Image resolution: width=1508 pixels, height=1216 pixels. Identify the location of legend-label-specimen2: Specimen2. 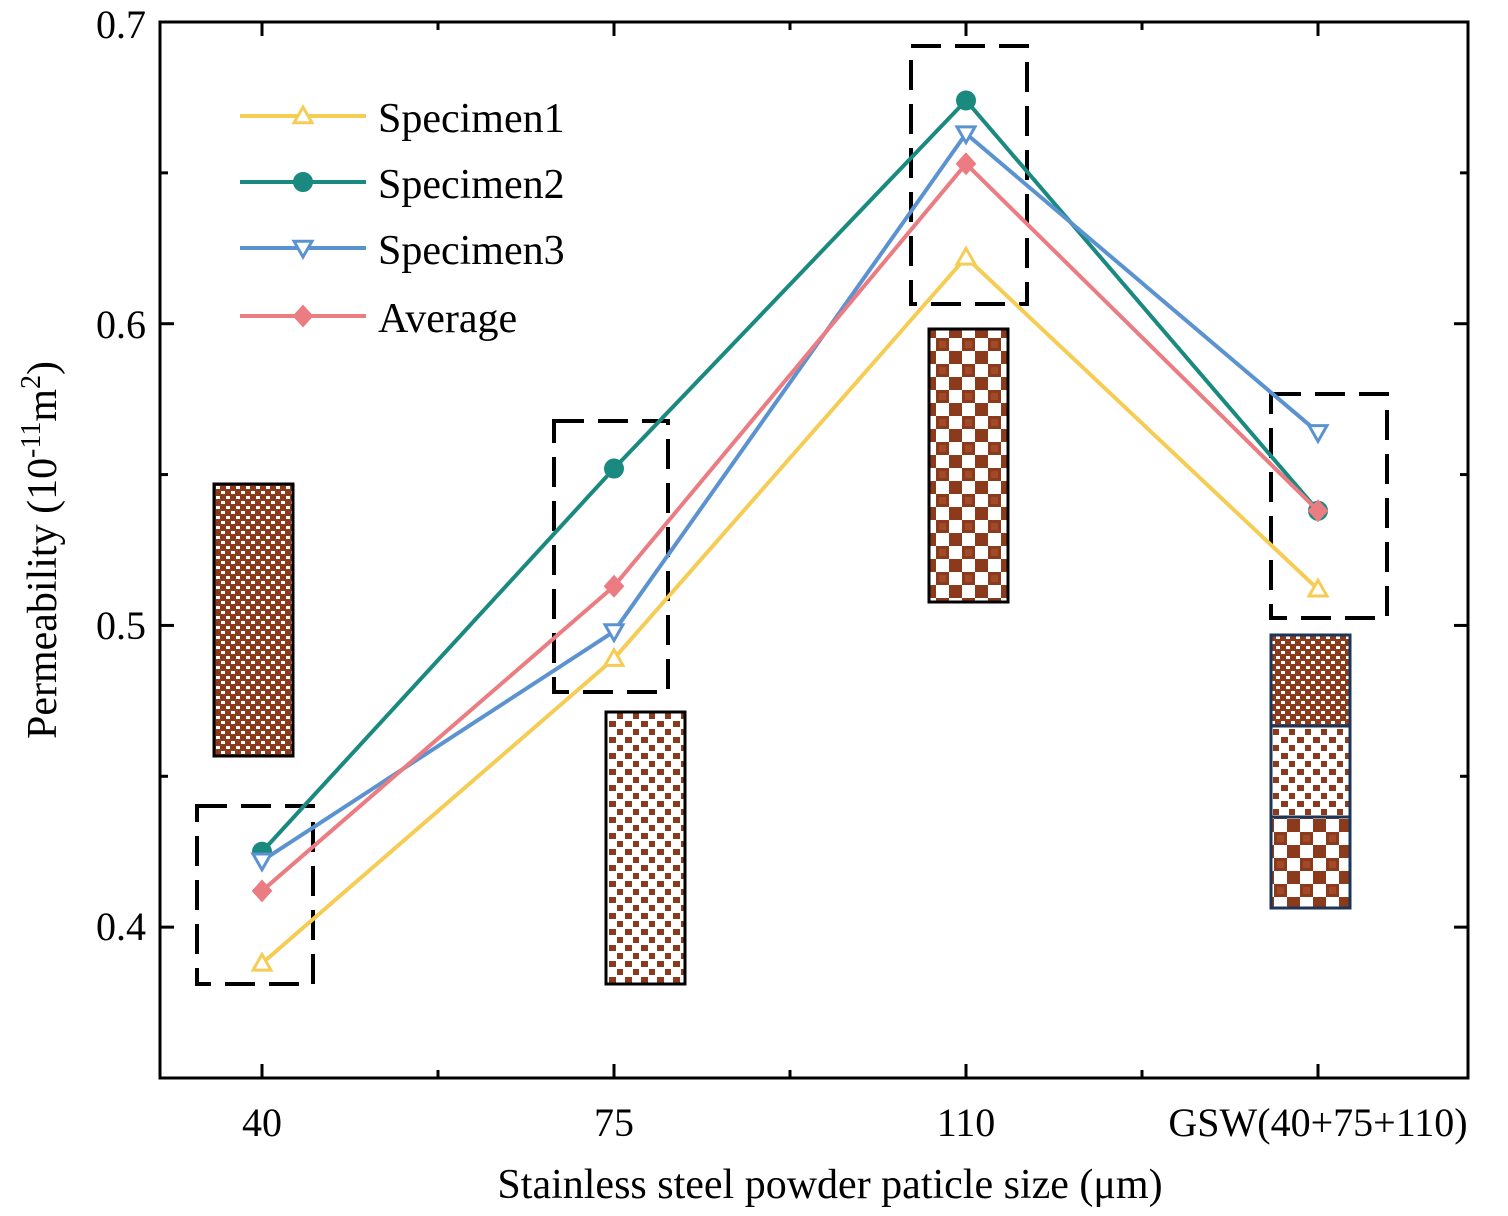
(471, 185).